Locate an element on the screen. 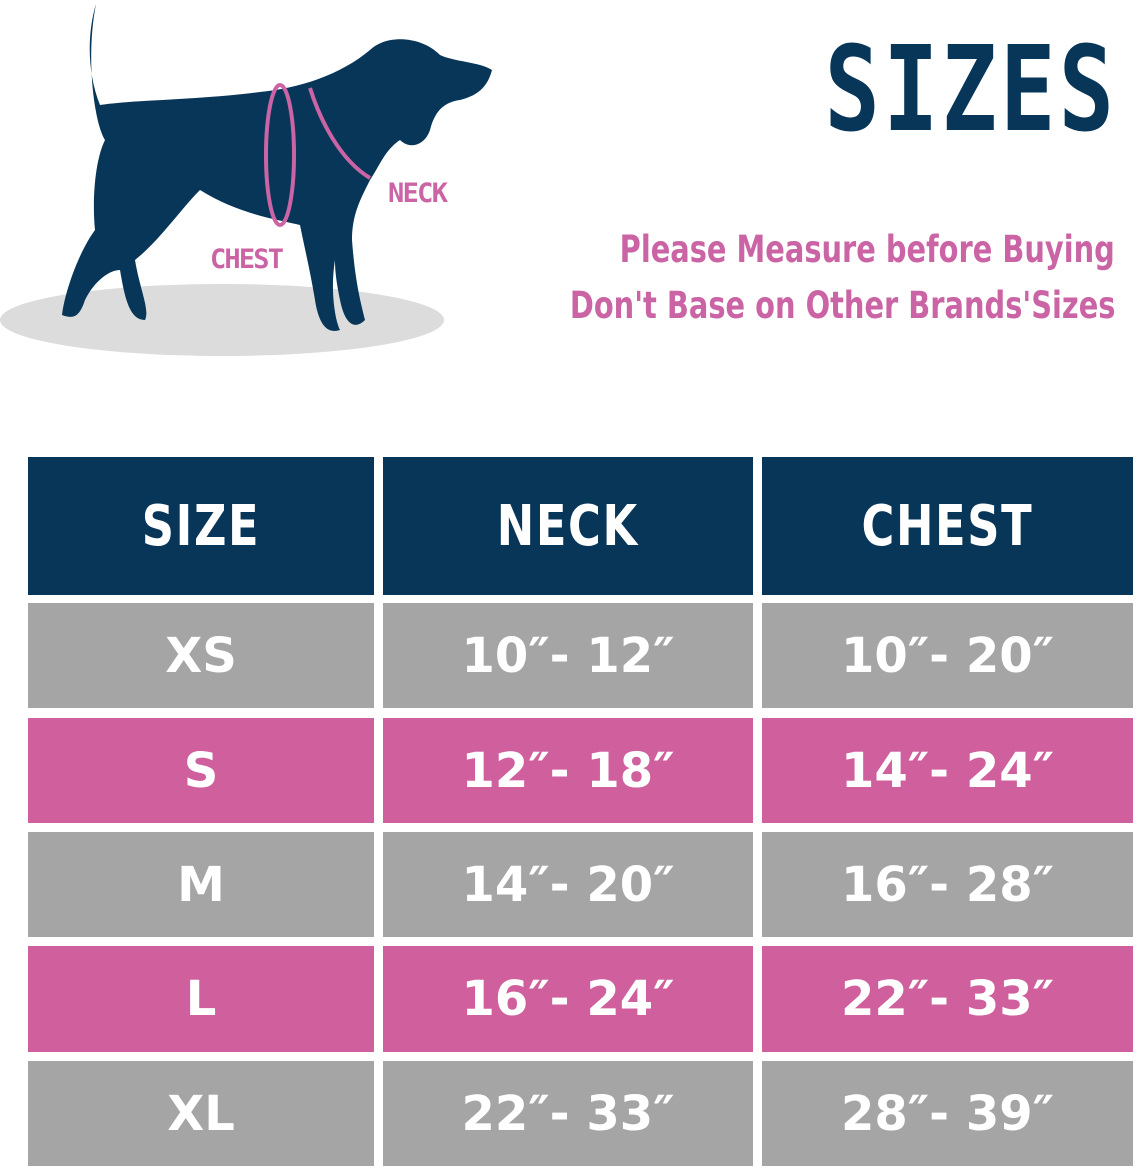  table-cell: 14″- 24″ is located at coordinates (947, 770).